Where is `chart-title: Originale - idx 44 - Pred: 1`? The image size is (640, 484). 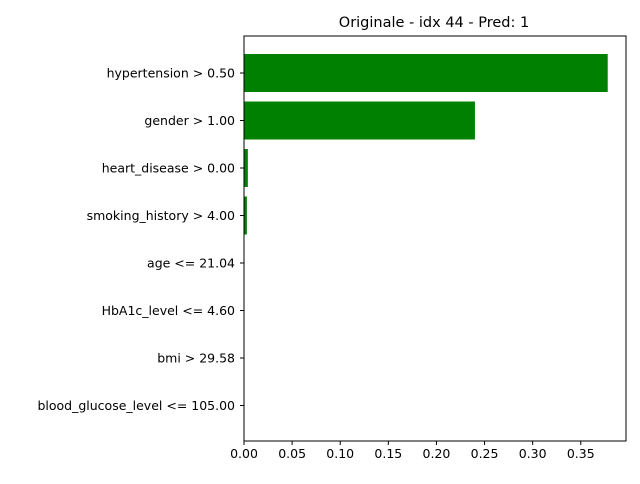 chart-title: Originale - idx 44 - Pred: 1 is located at coordinates (434, 23).